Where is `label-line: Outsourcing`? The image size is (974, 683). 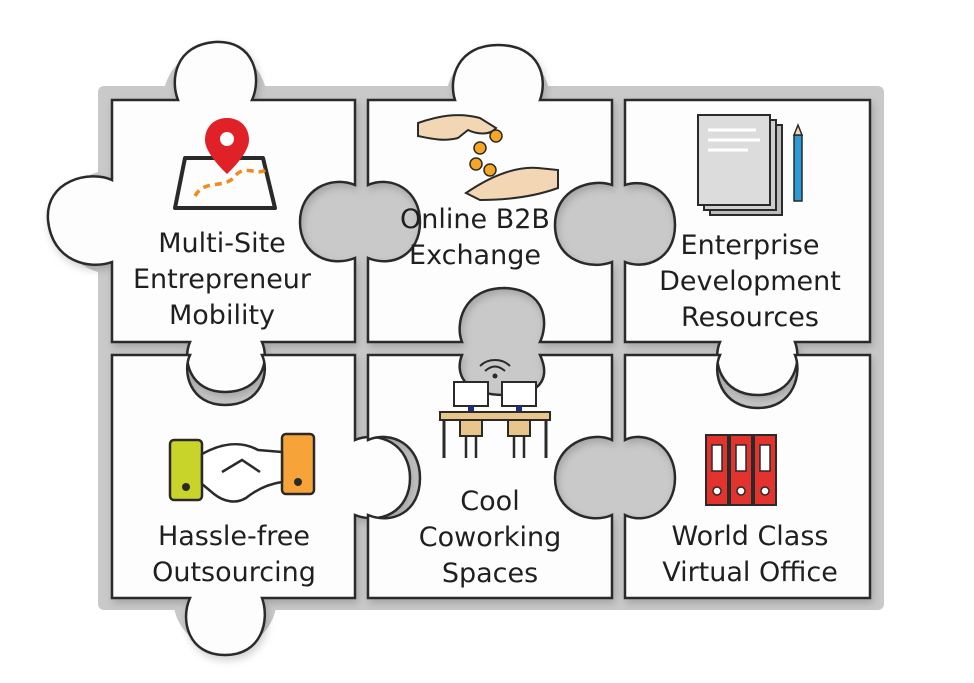
label-line: Outsourcing is located at coordinates (234, 572).